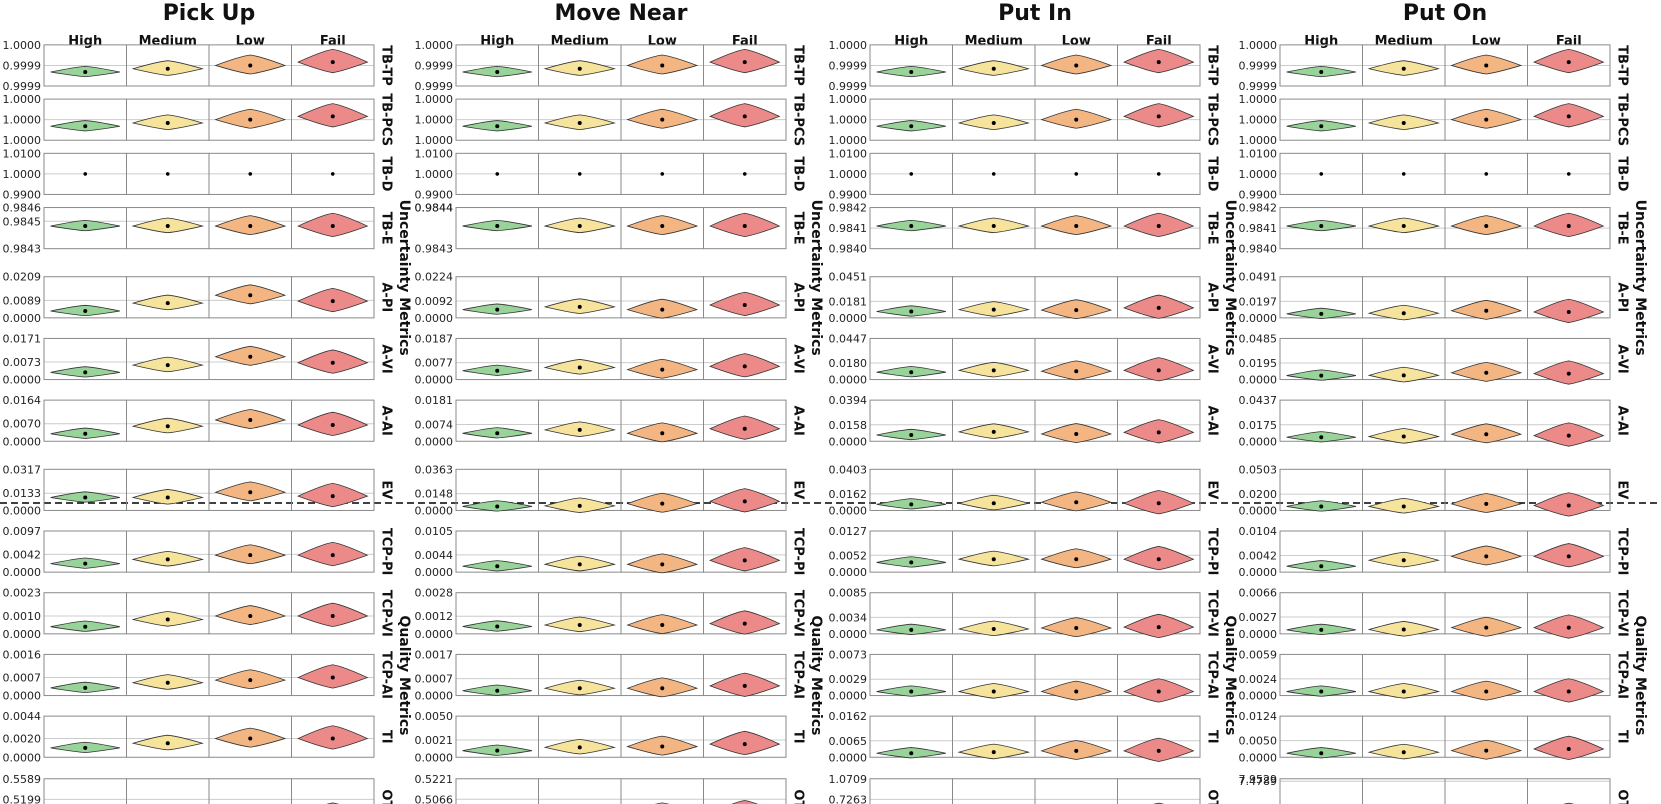  Describe the element at coordinates (848, 555) in the screenshot. I see `y-tick-label: 0.0052` at that location.